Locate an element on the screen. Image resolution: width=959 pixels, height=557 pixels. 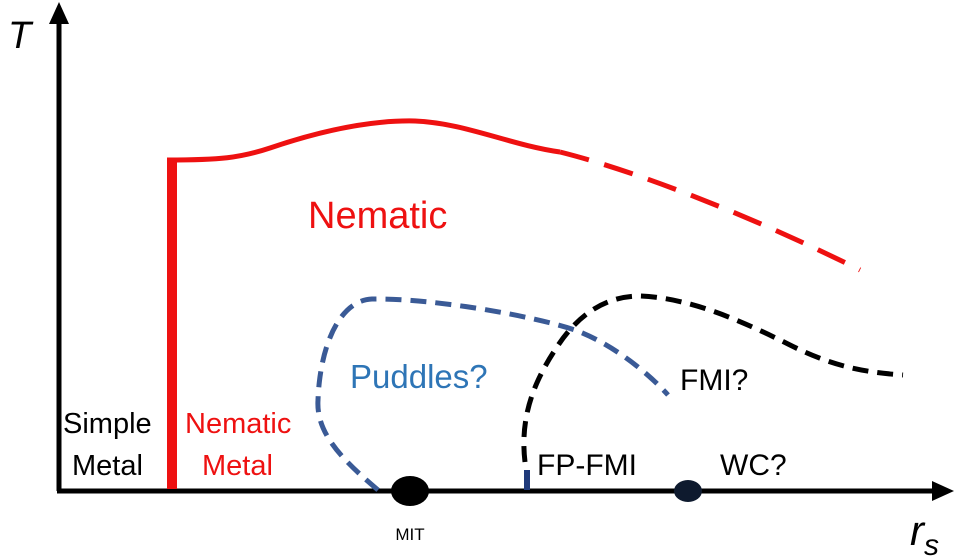
puddles-boundary is located at coordinates (492, 394).